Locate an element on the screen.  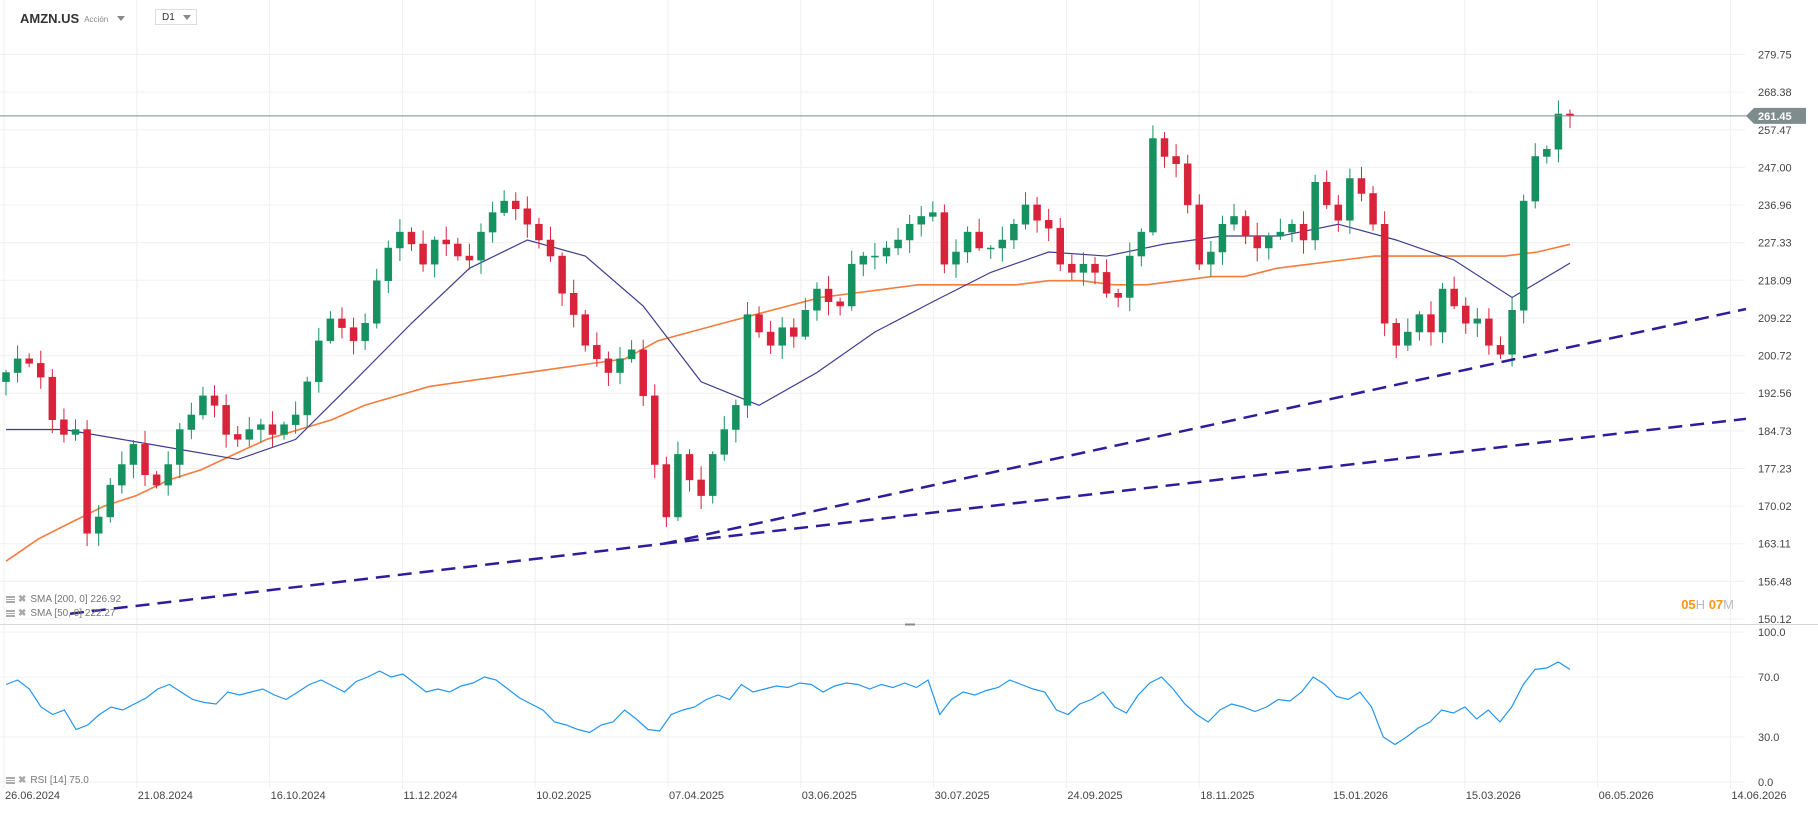
price-tick-label: 209.22 is located at coordinates (1775, 319).